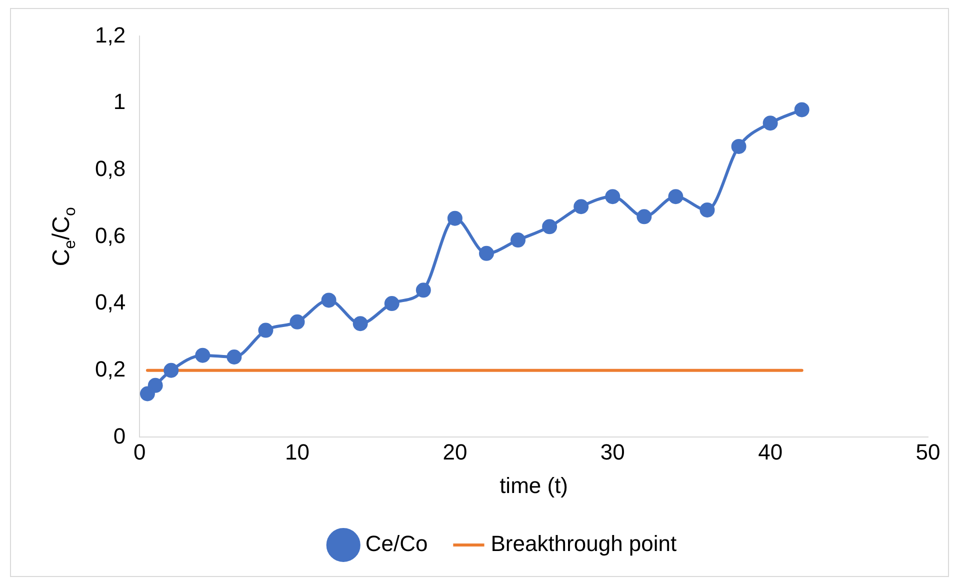 The image size is (957, 583). I want to click on y-tick-label: 0,8, so click(110, 168).